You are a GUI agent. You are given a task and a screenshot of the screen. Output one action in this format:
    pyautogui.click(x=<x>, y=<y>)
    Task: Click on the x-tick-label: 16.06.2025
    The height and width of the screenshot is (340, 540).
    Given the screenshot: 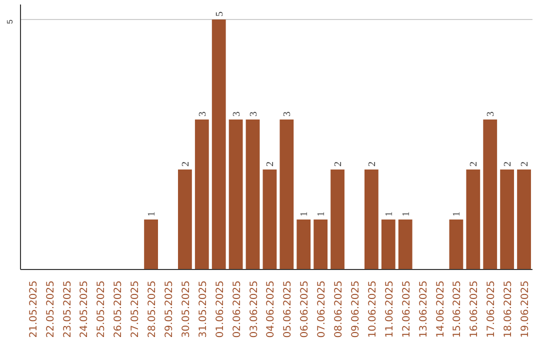 What is the action you would take?
    pyautogui.click(x=474, y=309)
    